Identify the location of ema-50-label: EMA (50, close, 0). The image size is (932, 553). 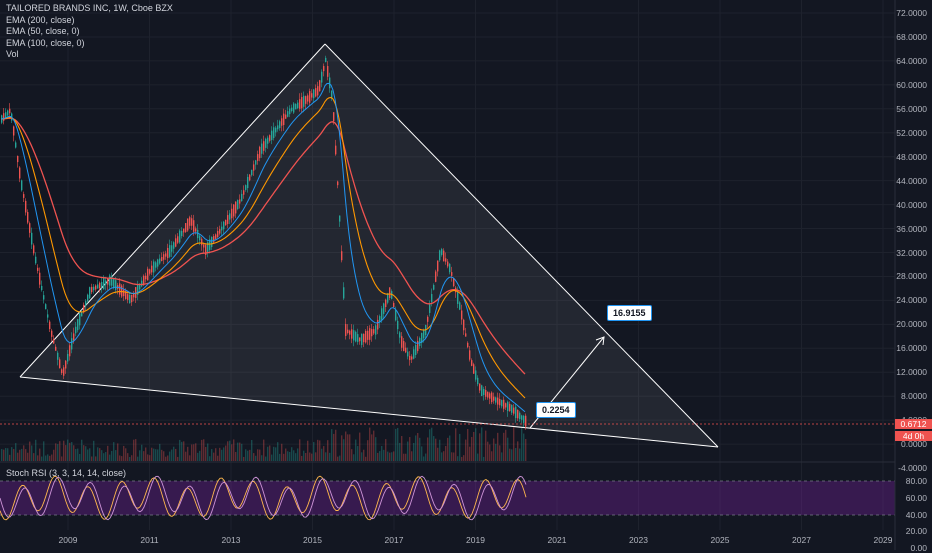
(43, 31).